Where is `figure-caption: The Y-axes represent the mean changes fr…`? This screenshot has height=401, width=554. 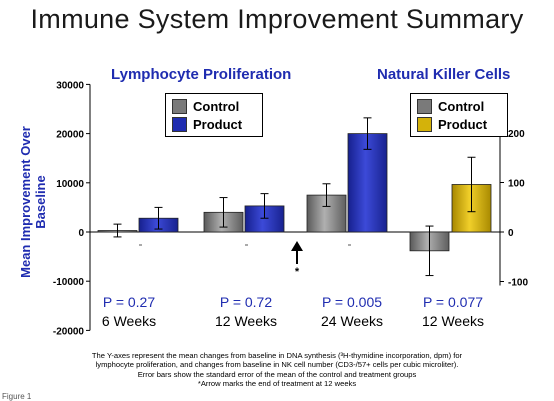
figure-caption: The Y-axes represent the mean changes fr… is located at coordinates (277, 370).